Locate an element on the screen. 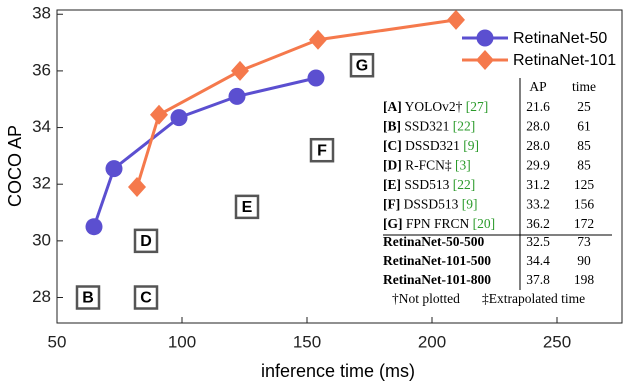 The width and height of the screenshot is (638, 389). method-name: DSSD321 is located at coordinates (432, 145).